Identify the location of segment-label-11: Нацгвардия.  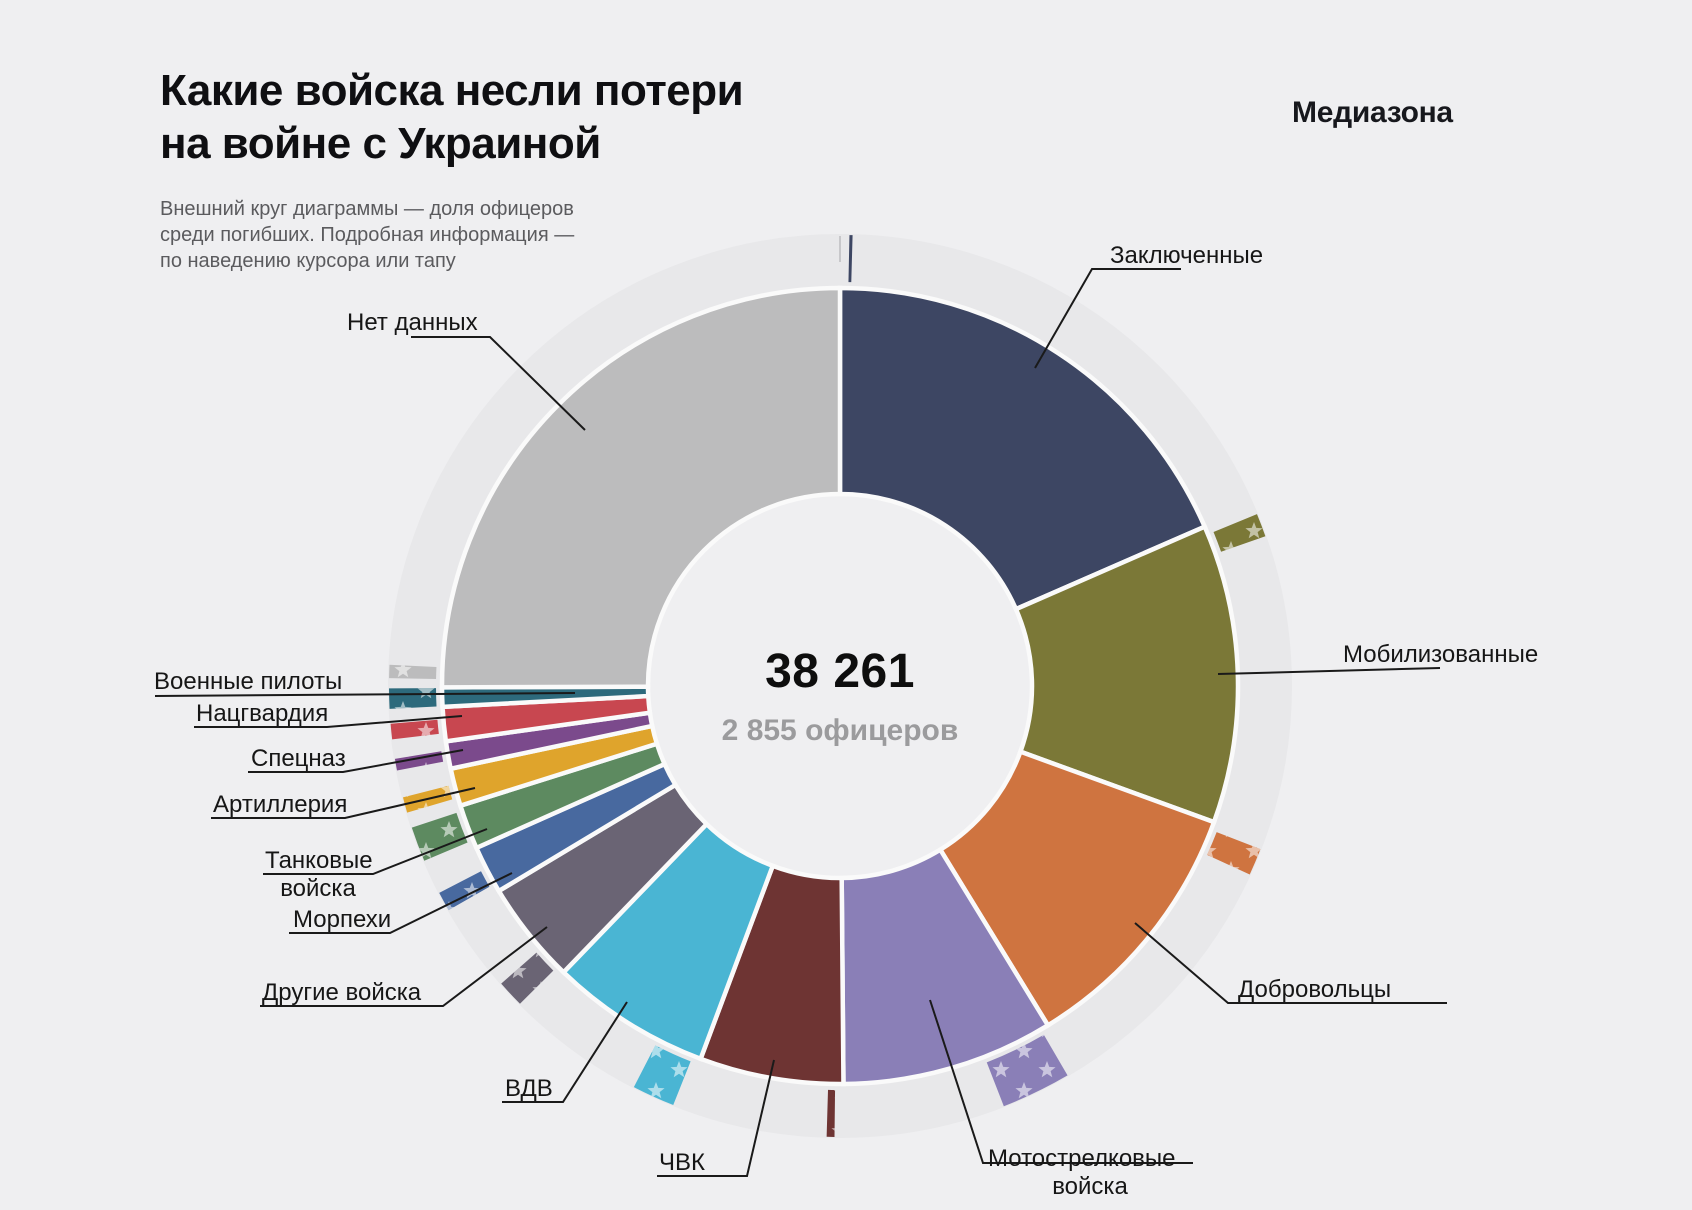
(262, 713).